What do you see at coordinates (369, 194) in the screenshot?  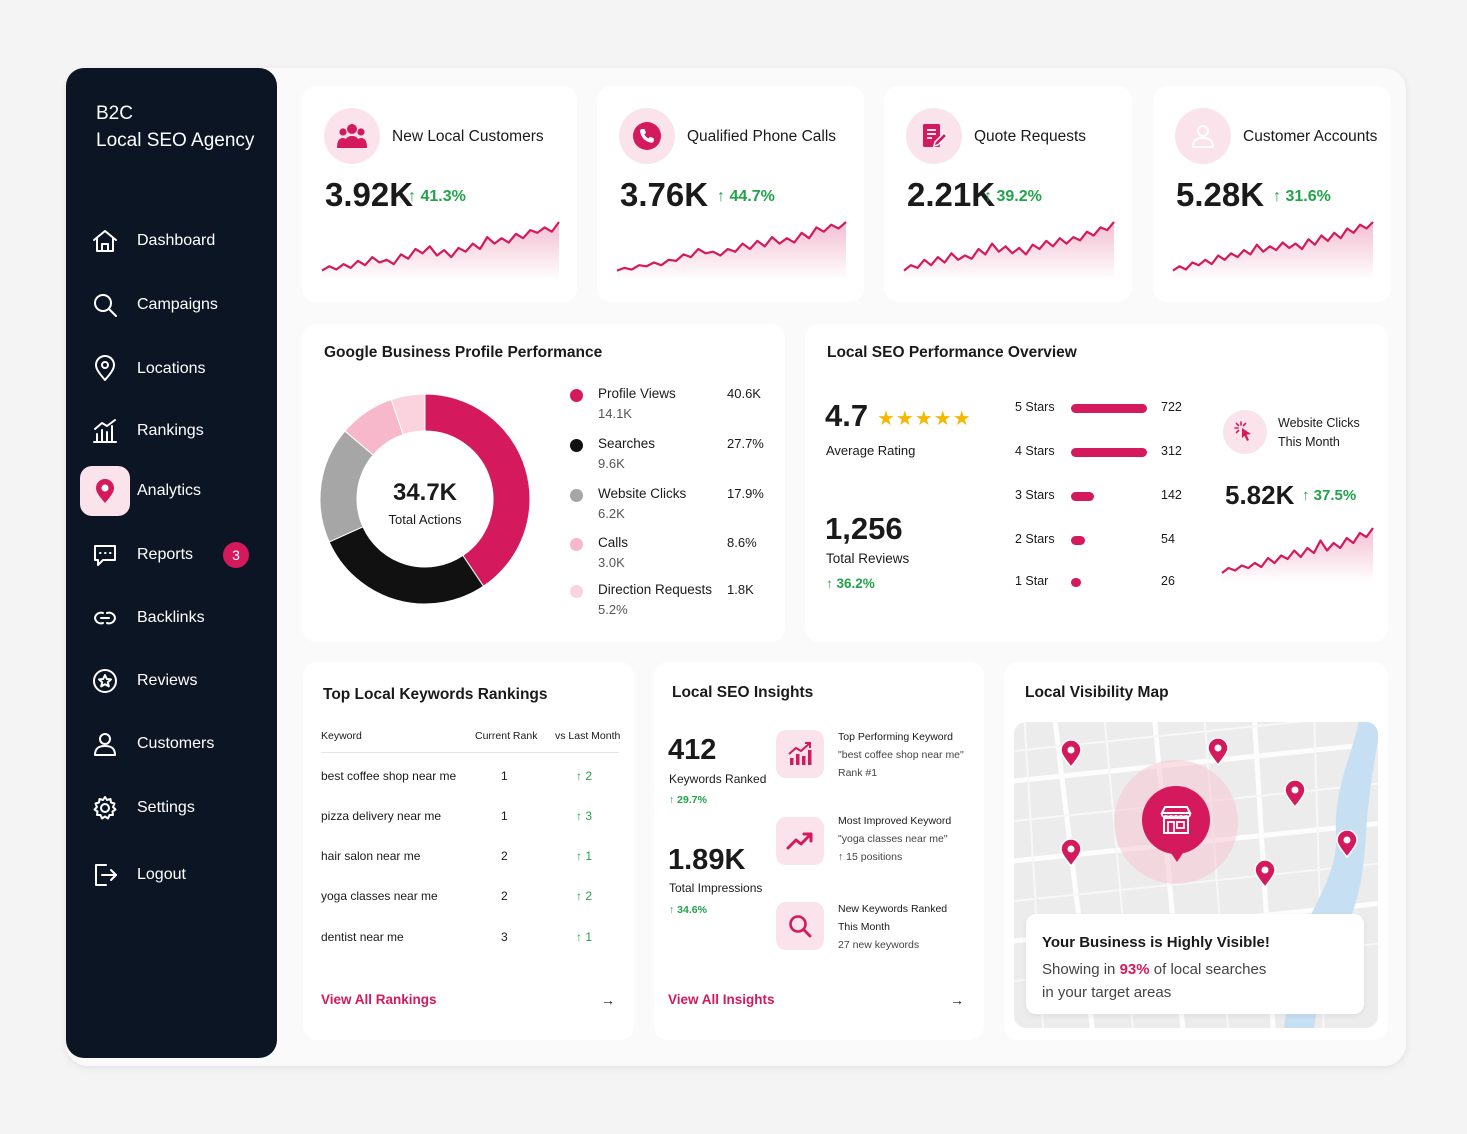 I see `kpi-value: 3.92K` at bounding box center [369, 194].